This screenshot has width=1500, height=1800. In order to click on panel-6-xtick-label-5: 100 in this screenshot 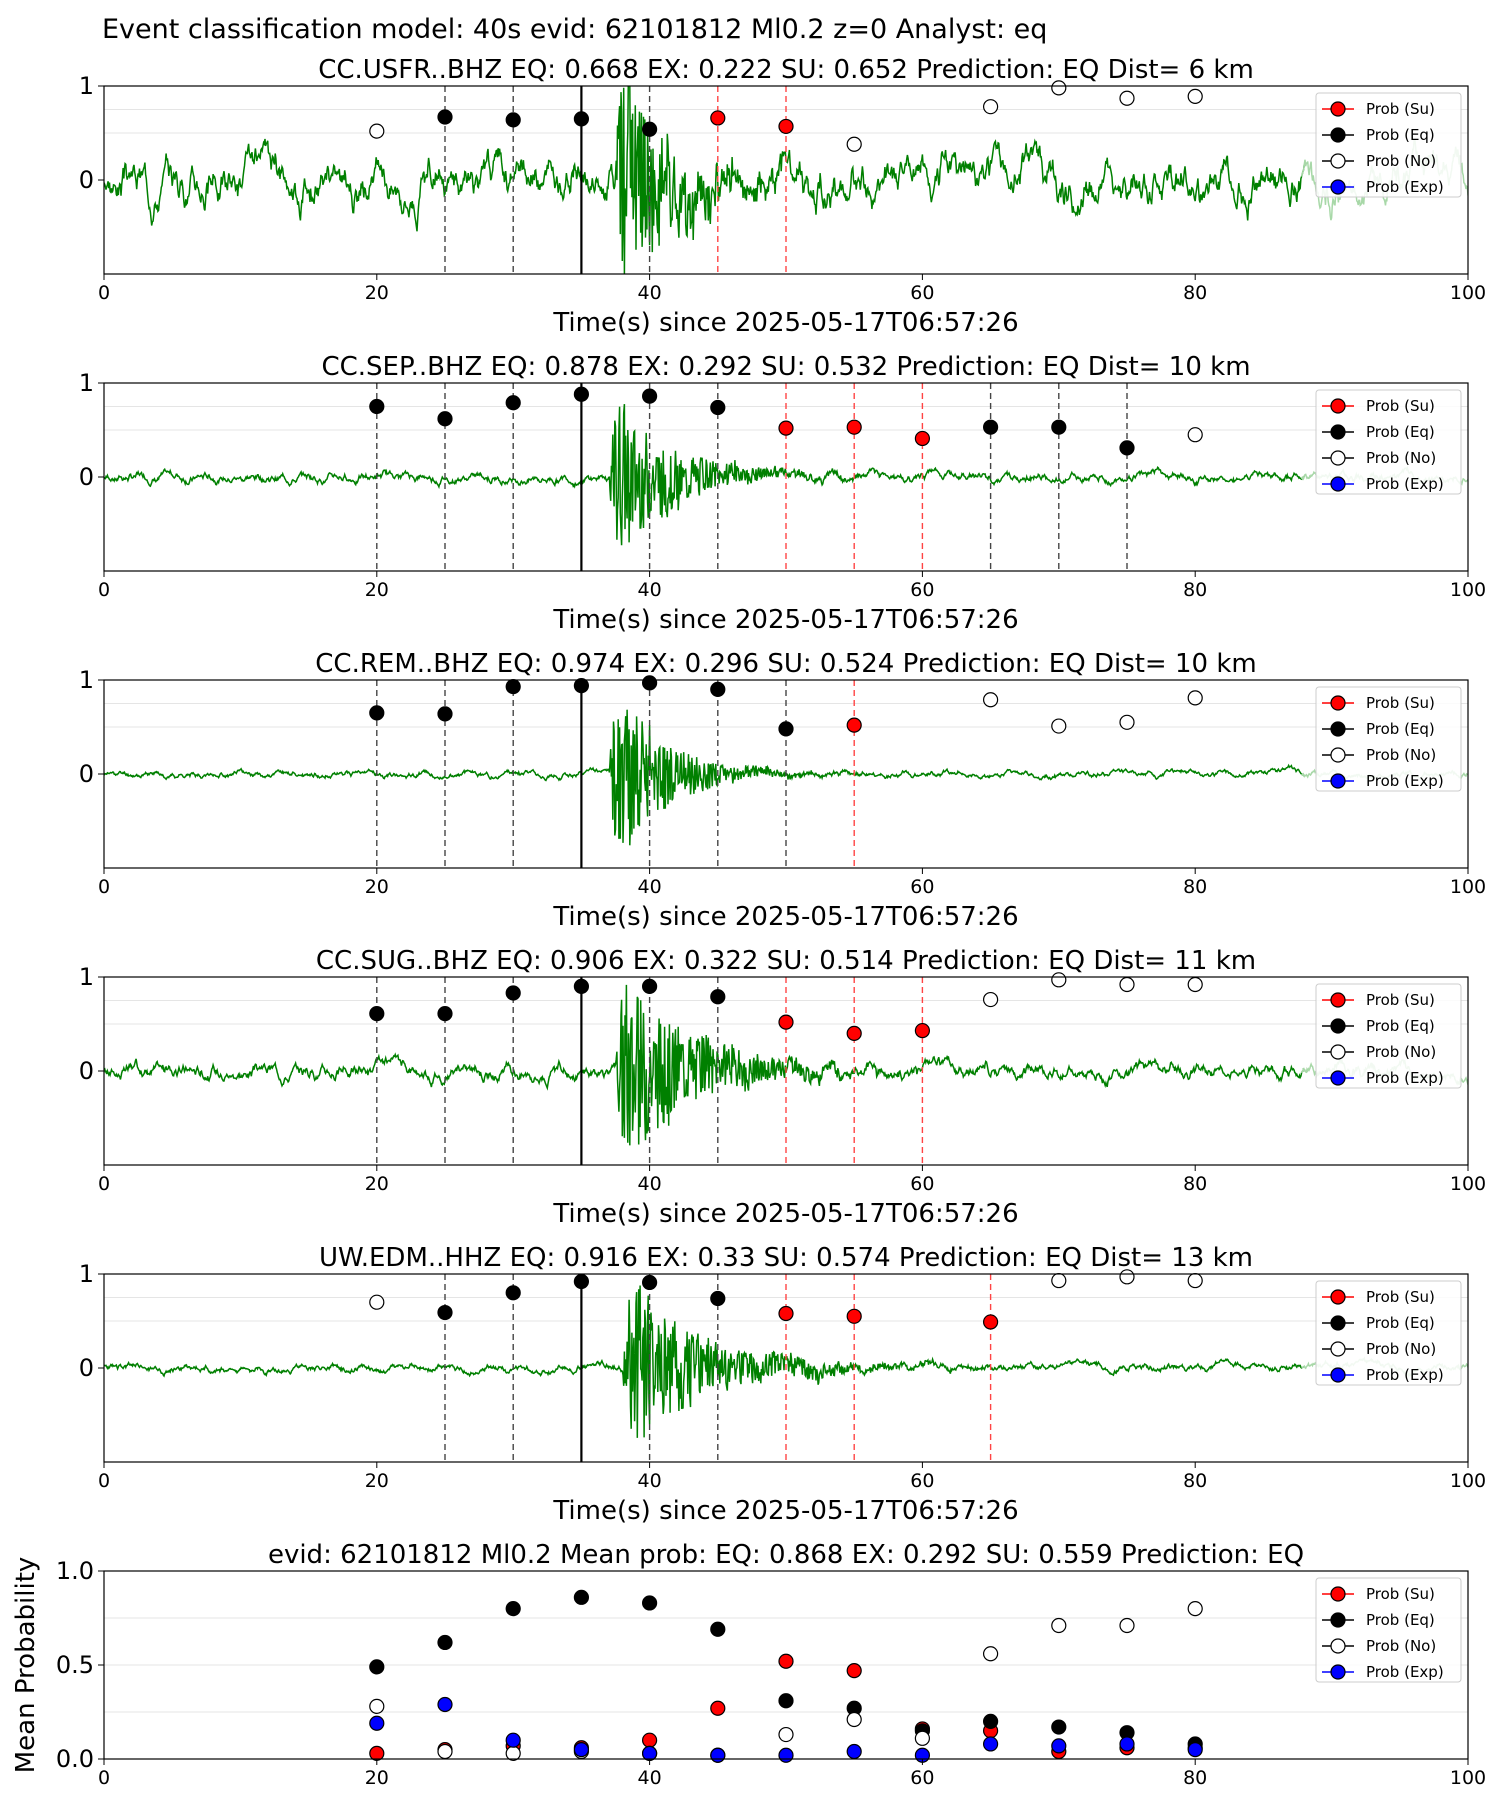, I will do `click(1468, 1778)`.